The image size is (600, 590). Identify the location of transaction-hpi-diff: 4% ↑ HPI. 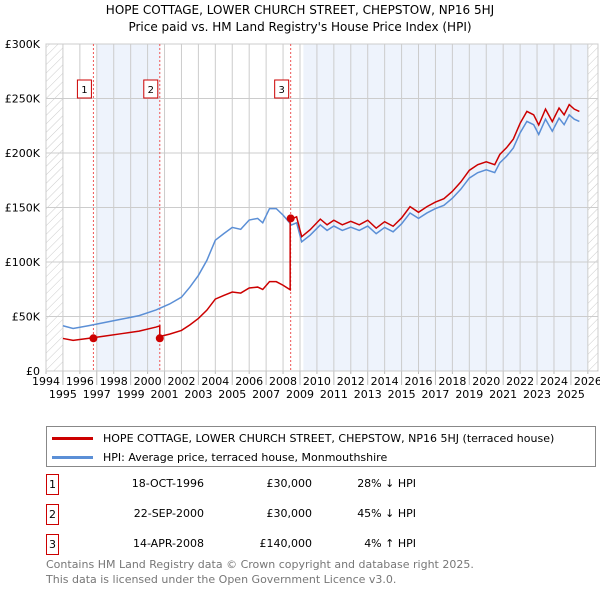
(390, 543).